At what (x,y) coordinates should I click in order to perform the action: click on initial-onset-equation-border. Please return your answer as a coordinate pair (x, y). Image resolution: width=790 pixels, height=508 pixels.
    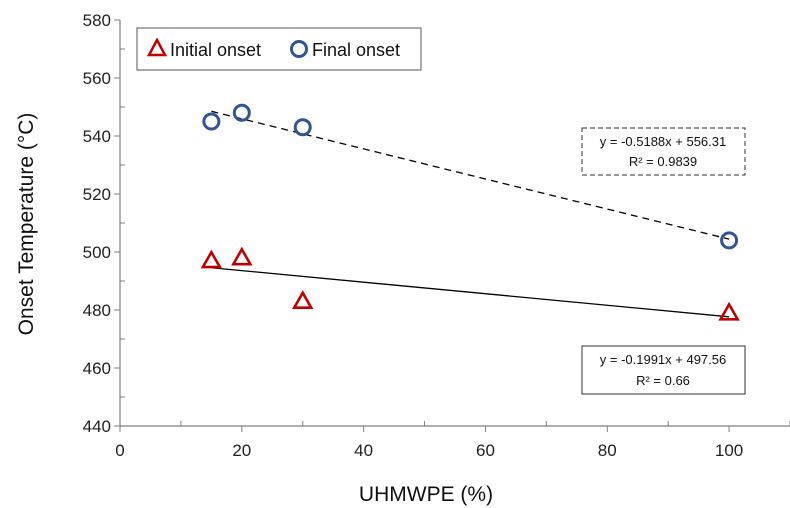
    Looking at the image, I should click on (663, 370).